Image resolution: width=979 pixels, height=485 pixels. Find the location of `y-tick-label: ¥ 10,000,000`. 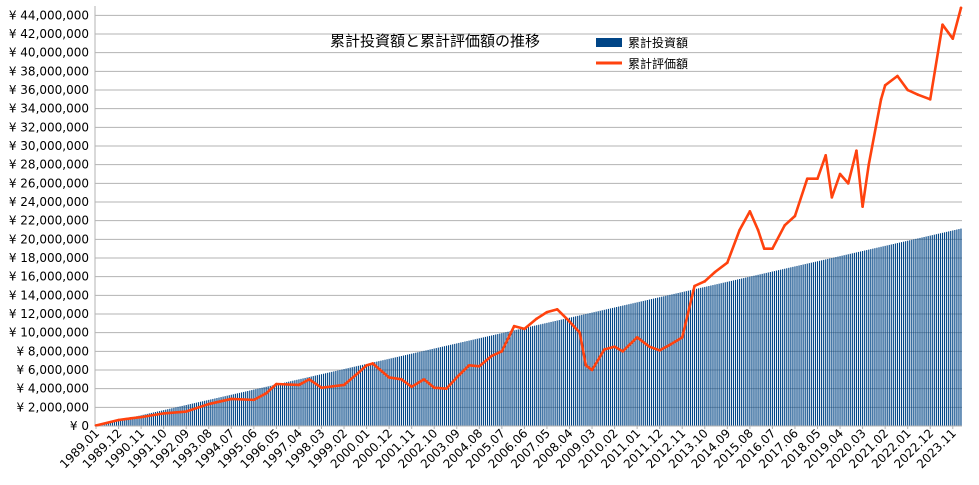

y-tick-label: ¥ 10,000,000 is located at coordinates (49, 333).